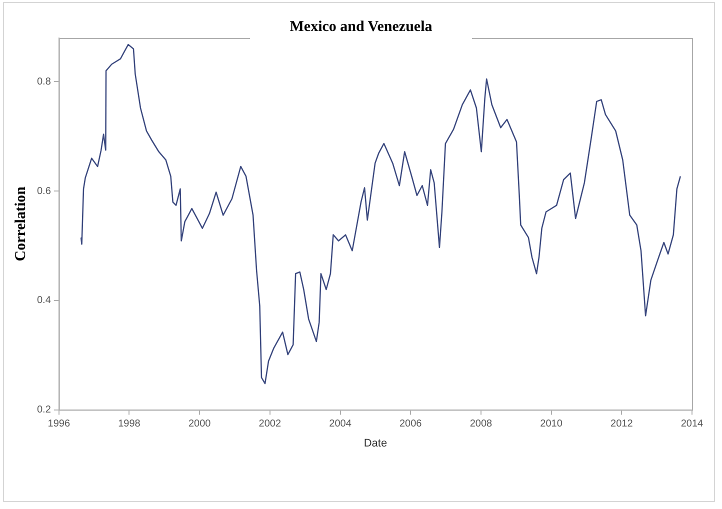 This screenshot has width=722, height=509. What do you see at coordinates (411, 424) in the screenshot?
I see `x-tick-label: 2006` at bounding box center [411, 424].